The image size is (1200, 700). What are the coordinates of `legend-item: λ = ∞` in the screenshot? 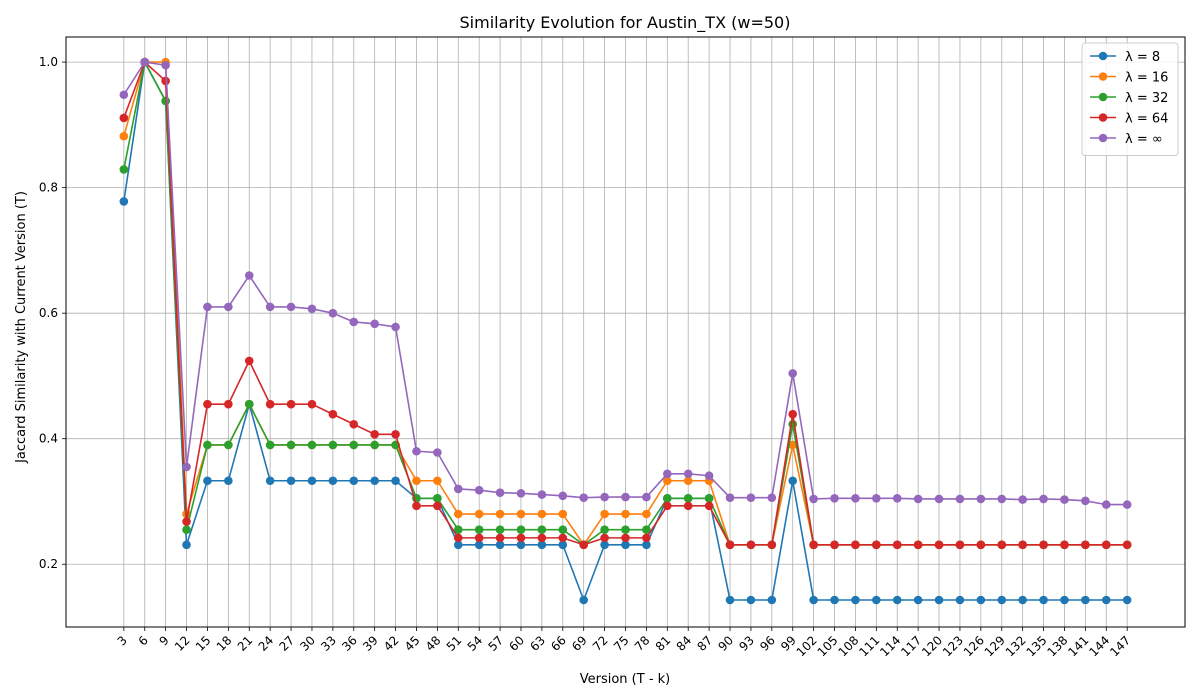 It's located at (1126, 139).